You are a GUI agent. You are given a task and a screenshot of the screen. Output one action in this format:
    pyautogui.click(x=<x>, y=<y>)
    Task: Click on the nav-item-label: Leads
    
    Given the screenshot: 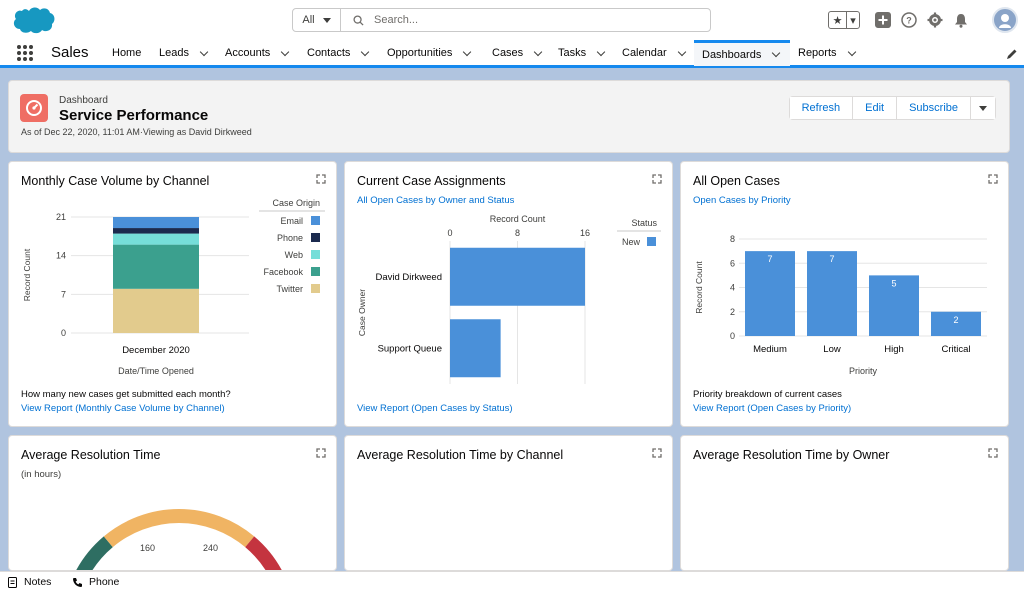 What is the action you would take?
    pyautogui.click(x=174, y=53)
    